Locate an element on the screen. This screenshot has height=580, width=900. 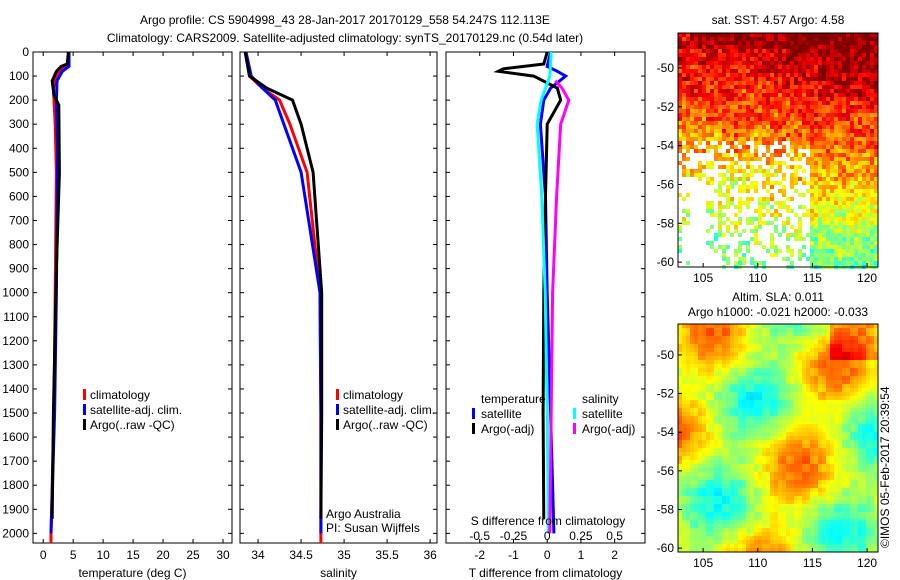
x2-tick-label: 0.25 is located at coordinates (581, 536).